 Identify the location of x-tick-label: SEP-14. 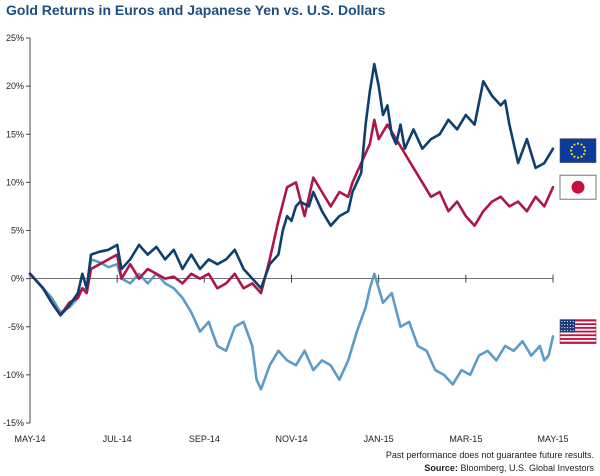
(204, 439).